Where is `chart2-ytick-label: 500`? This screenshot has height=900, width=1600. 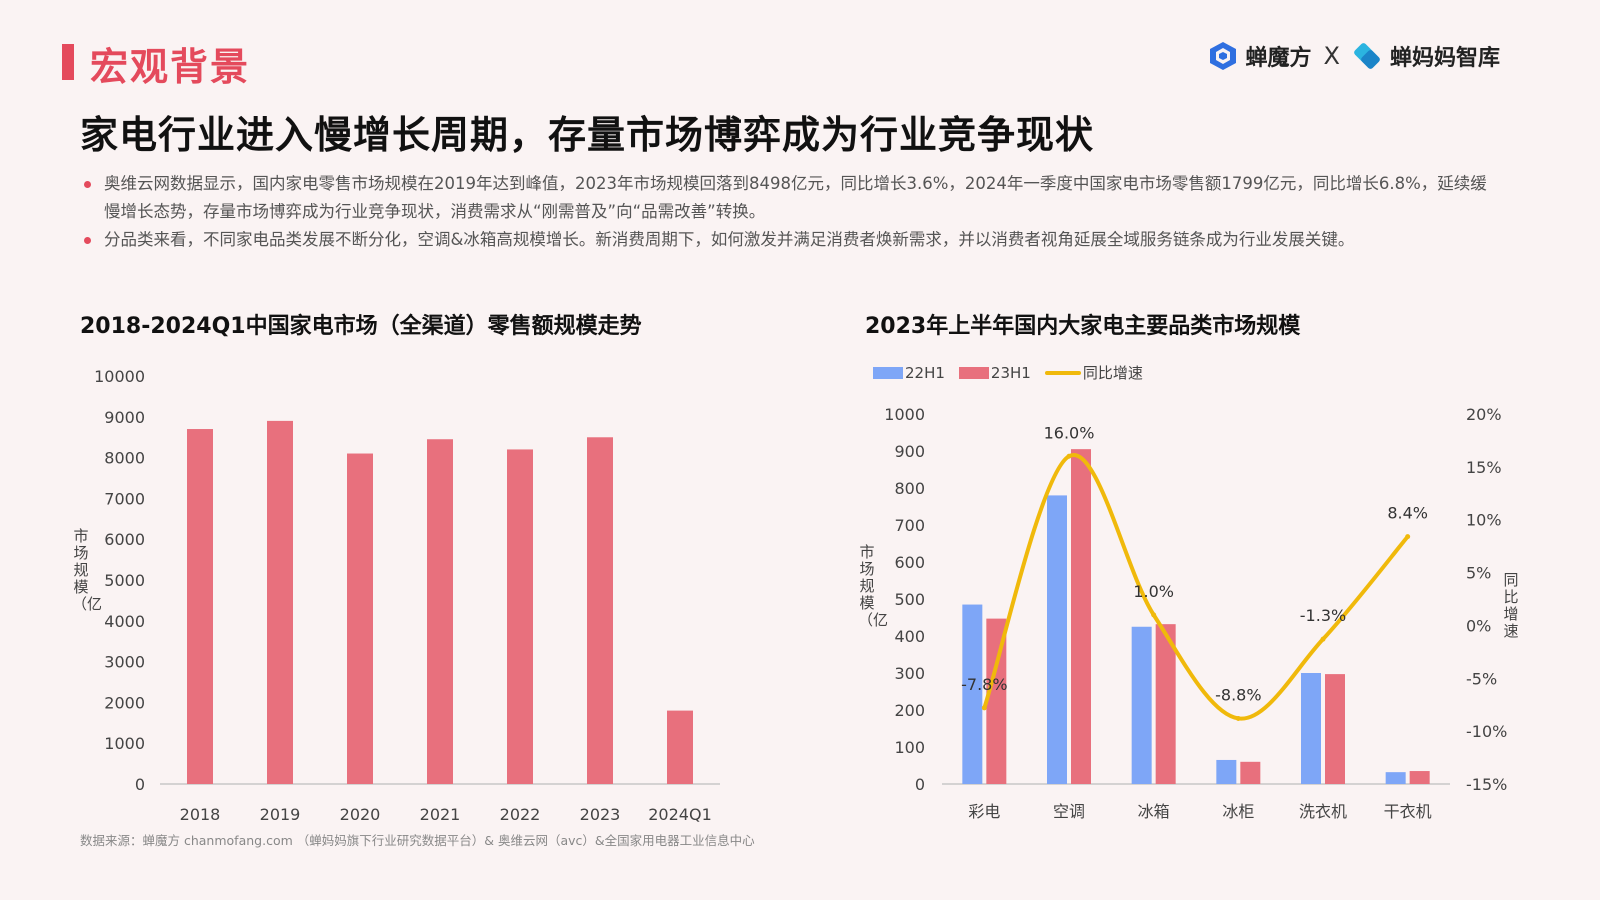
chart2-ytick-label: 500 is located at coordinates (909, 599).